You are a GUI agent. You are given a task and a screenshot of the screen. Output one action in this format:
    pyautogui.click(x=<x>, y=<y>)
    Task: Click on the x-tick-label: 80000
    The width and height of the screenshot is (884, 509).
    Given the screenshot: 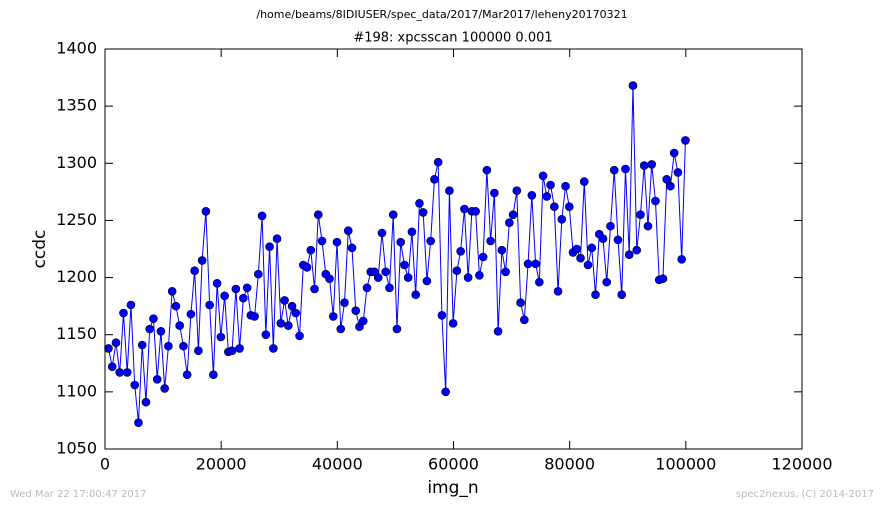 What is the action you would take?
    pyautogui.click(x=569, y=464)
    